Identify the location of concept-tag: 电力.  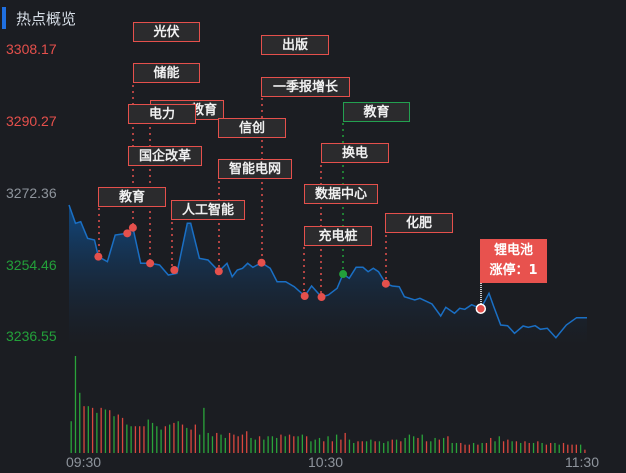
(162, 114).